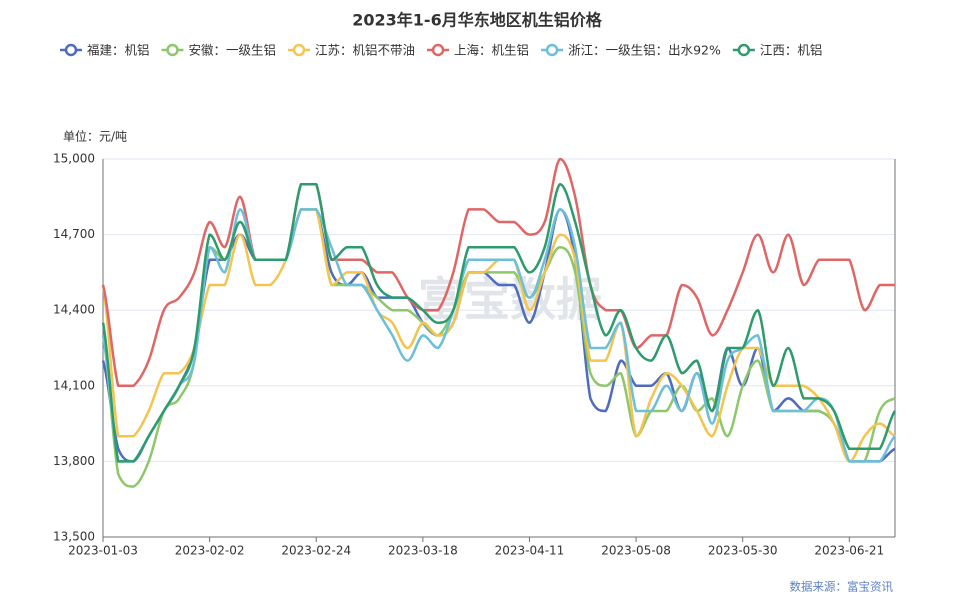 The width and height of the screenshot is (955, 600). What do you see at coordinates (74, 310) in the screenshot?
I see `y-tick-label: 14,400` at bounding box center [74, 310].